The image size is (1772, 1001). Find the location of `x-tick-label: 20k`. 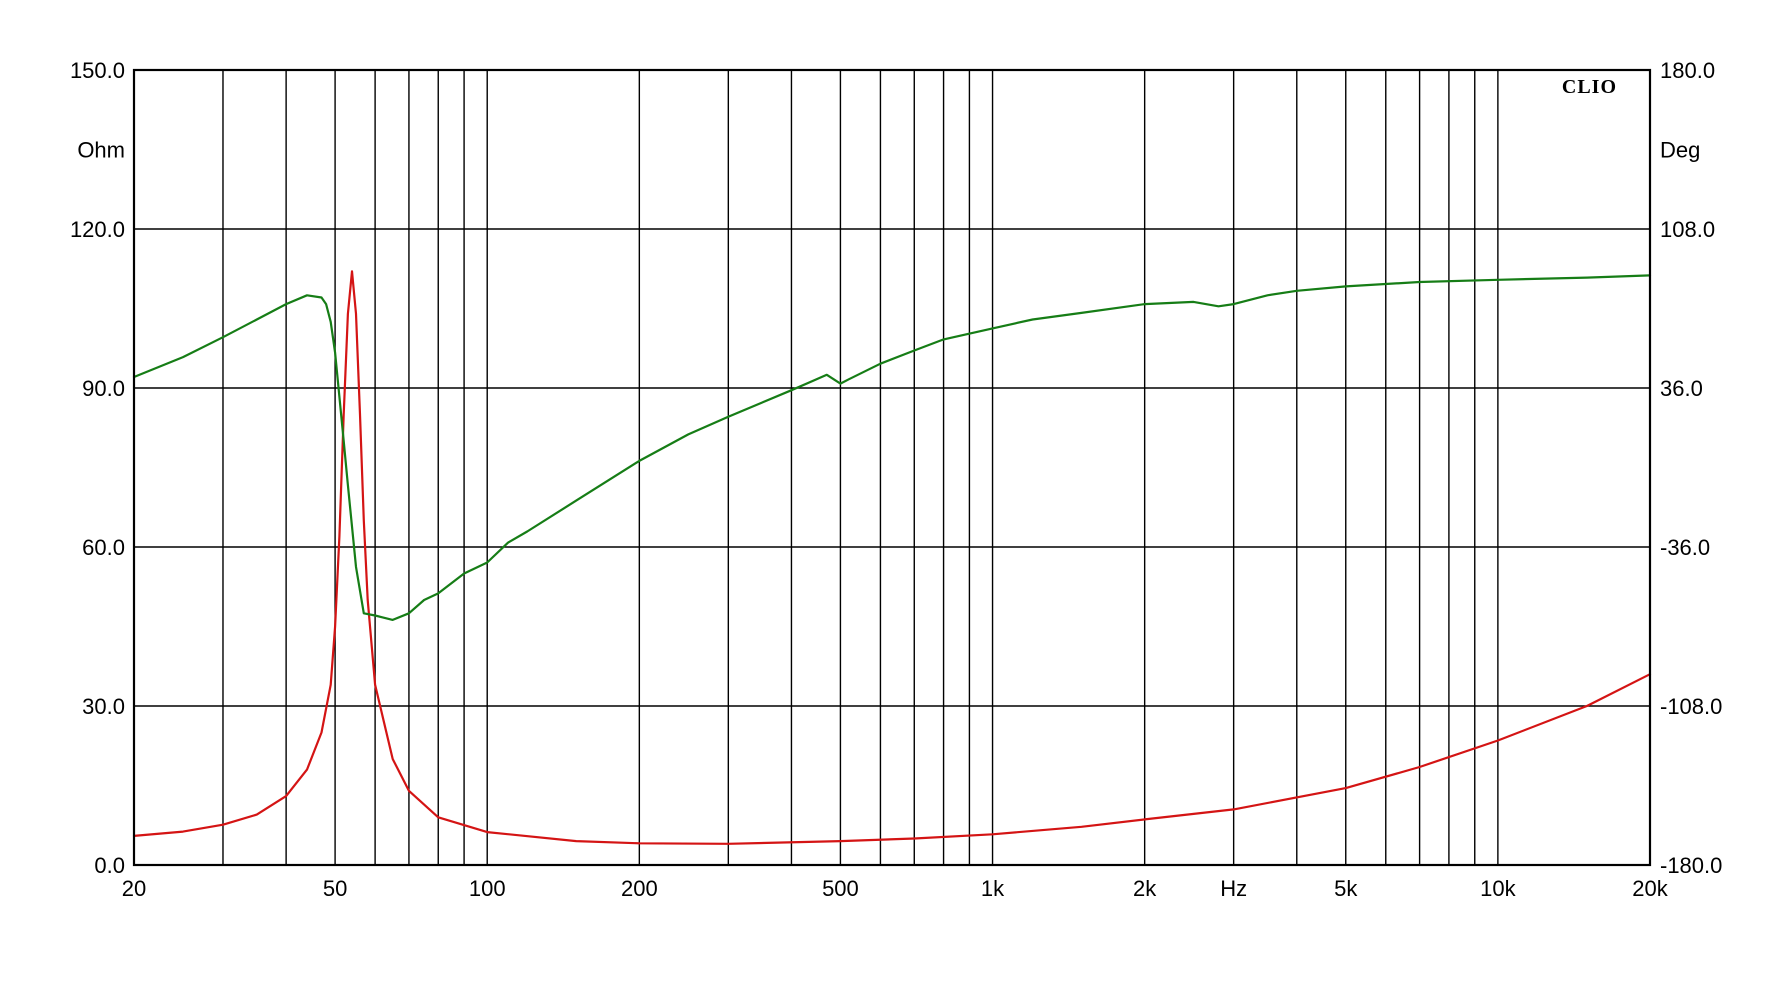

x-tick-label: 20k is located at coordinates (1650, 888).